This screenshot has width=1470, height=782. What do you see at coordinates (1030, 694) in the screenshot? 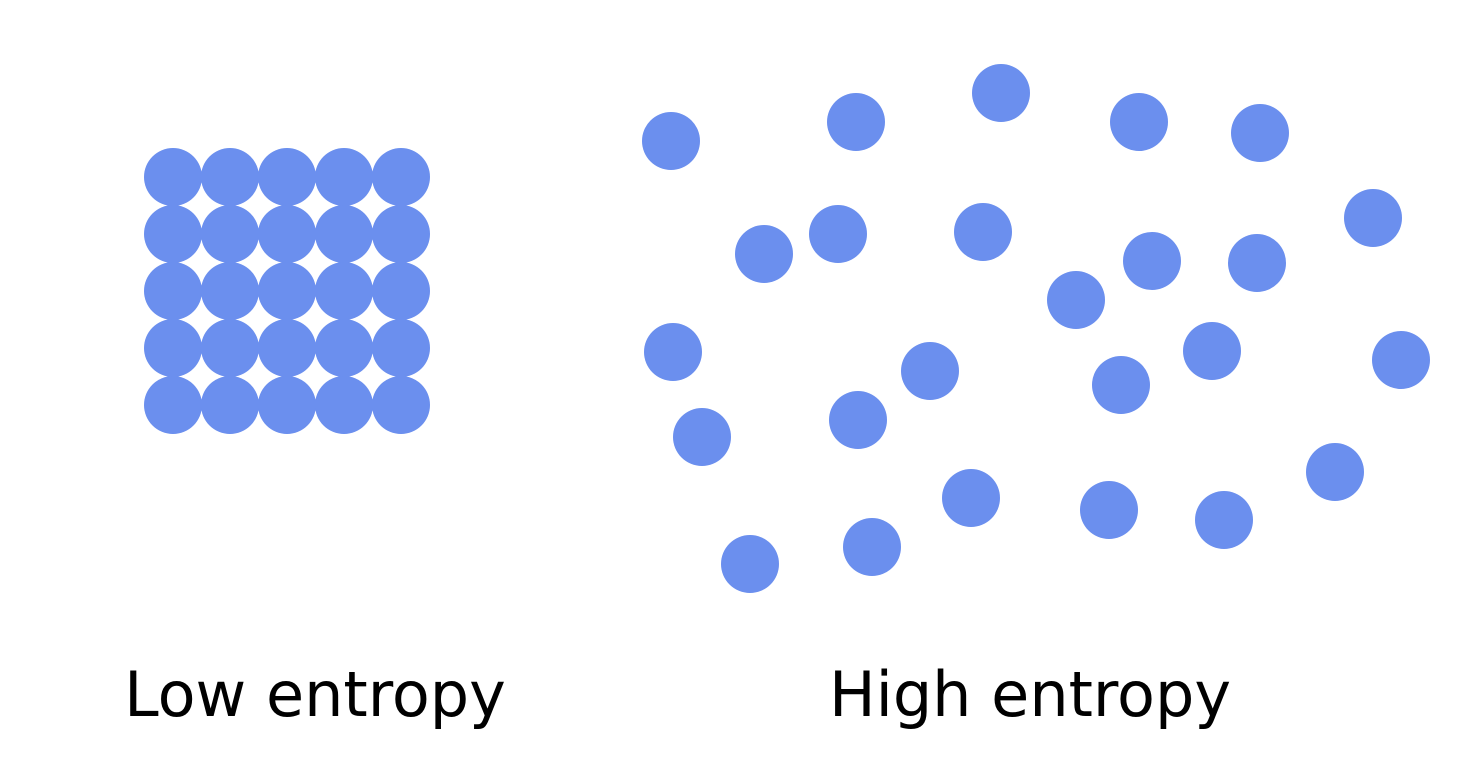
I see `high-entropy-caption: High entropy` at bounding box center [1030, 694].